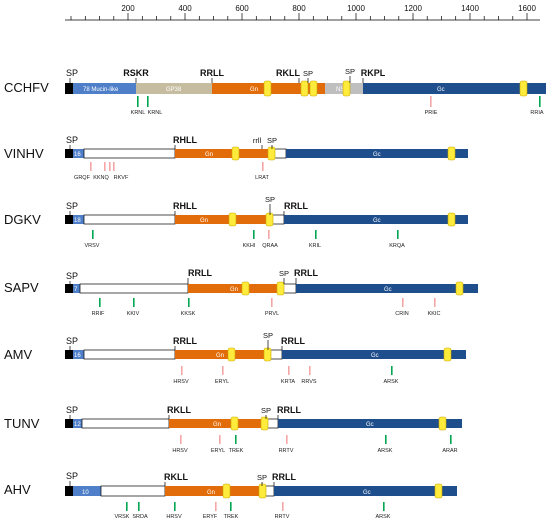 This screenshot has width=550, height=524. Describe the element at coordinates (185, 140) in the screenshot. I see `cleavage-motif: RHLL` at that location.